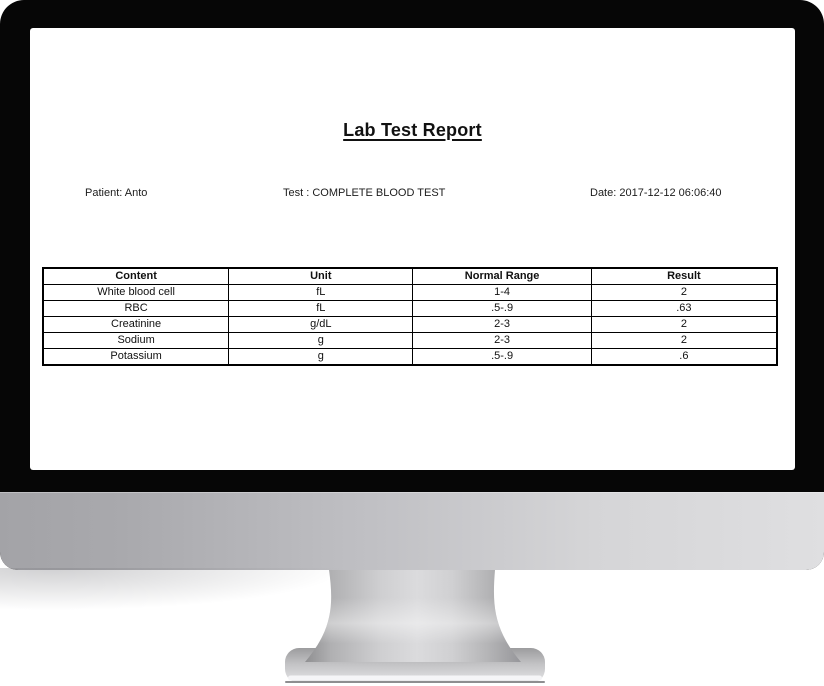 The height and width of the screenshot is (686, 824). I want to click on monitor-chin, so click(412, 531).